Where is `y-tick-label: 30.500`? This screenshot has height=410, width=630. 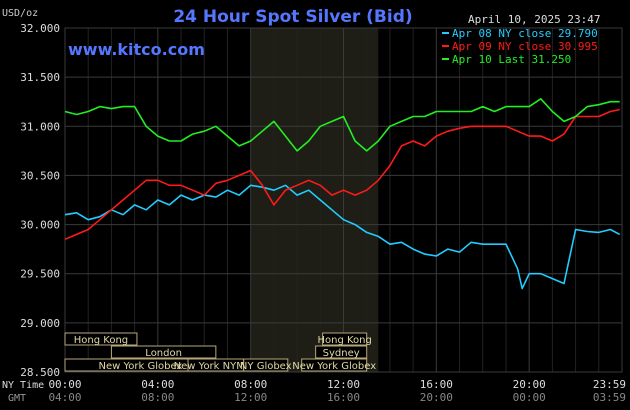
y-tick-label: 30.500 is located at coordinates (40, 175).